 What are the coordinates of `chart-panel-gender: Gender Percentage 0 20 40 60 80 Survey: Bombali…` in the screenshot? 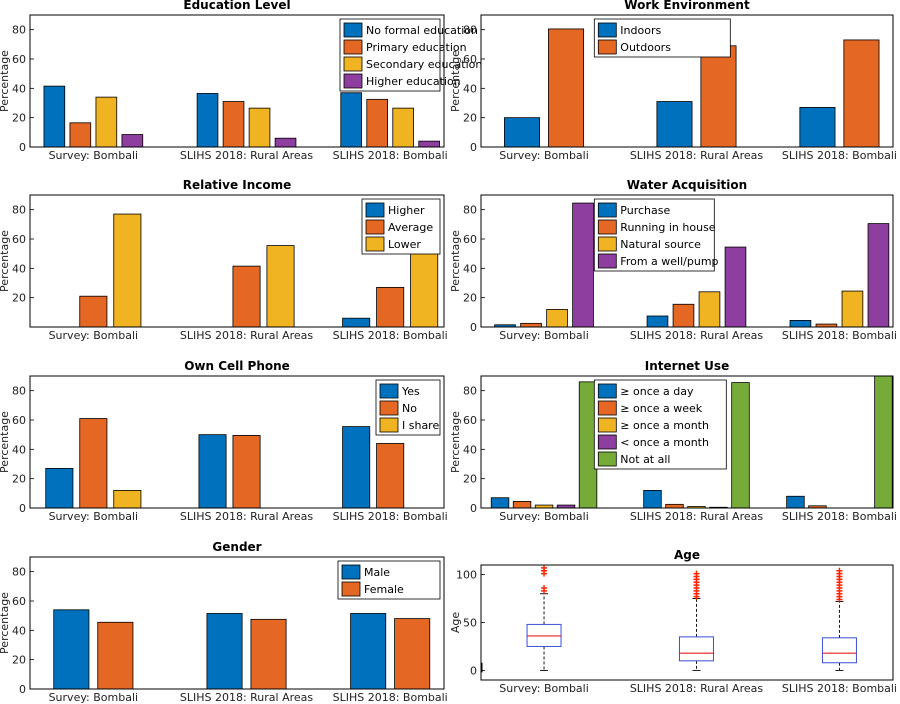 It's located at (224, 622).